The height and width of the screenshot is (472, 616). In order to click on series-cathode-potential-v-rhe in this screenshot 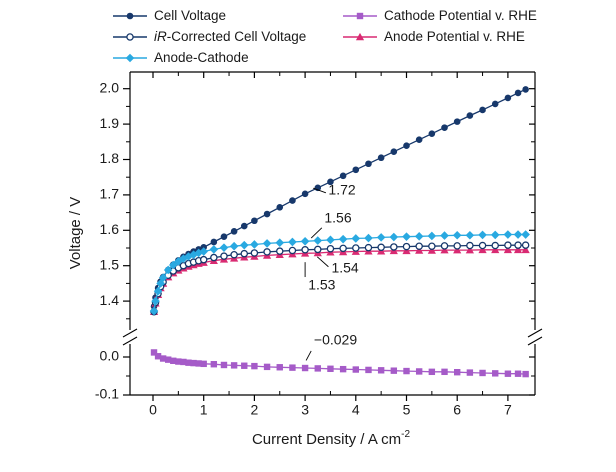, I will do `click(339, 363)`.